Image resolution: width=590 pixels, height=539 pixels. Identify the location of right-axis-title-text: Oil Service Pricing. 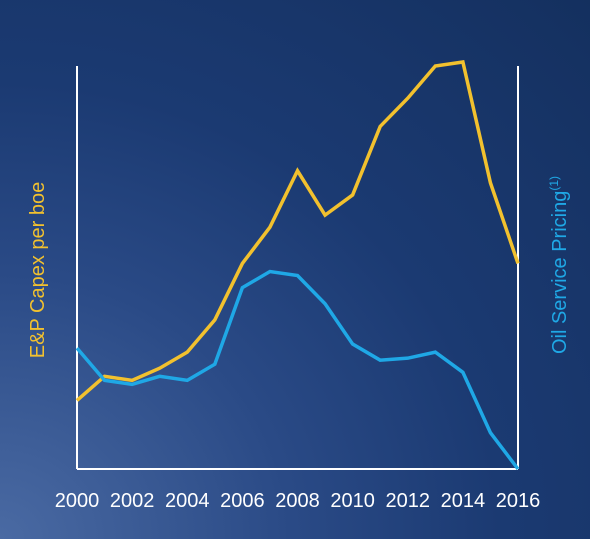
(560, 272).